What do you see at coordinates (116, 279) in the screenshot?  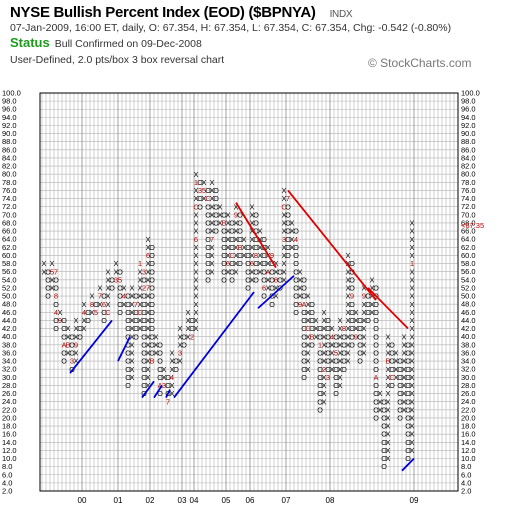 I see `month-marker: 3` at bounding box center [116, 279].